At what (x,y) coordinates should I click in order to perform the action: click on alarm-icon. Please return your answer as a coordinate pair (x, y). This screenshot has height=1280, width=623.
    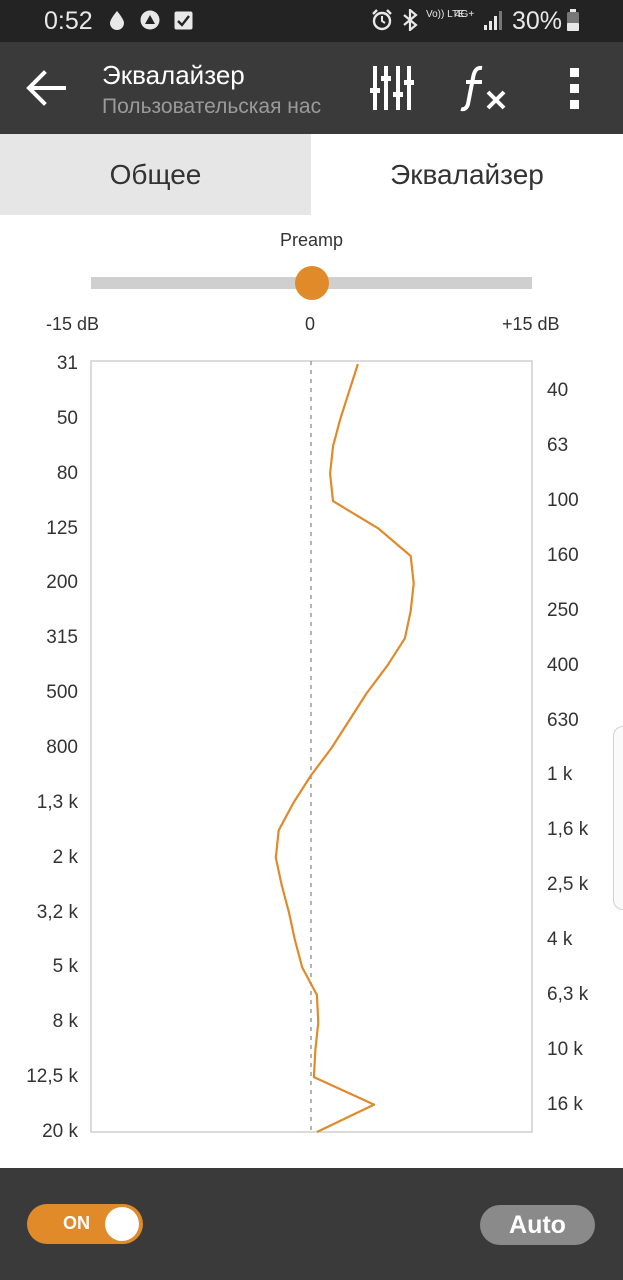
    Looking at the image, I should click on (382, 20).